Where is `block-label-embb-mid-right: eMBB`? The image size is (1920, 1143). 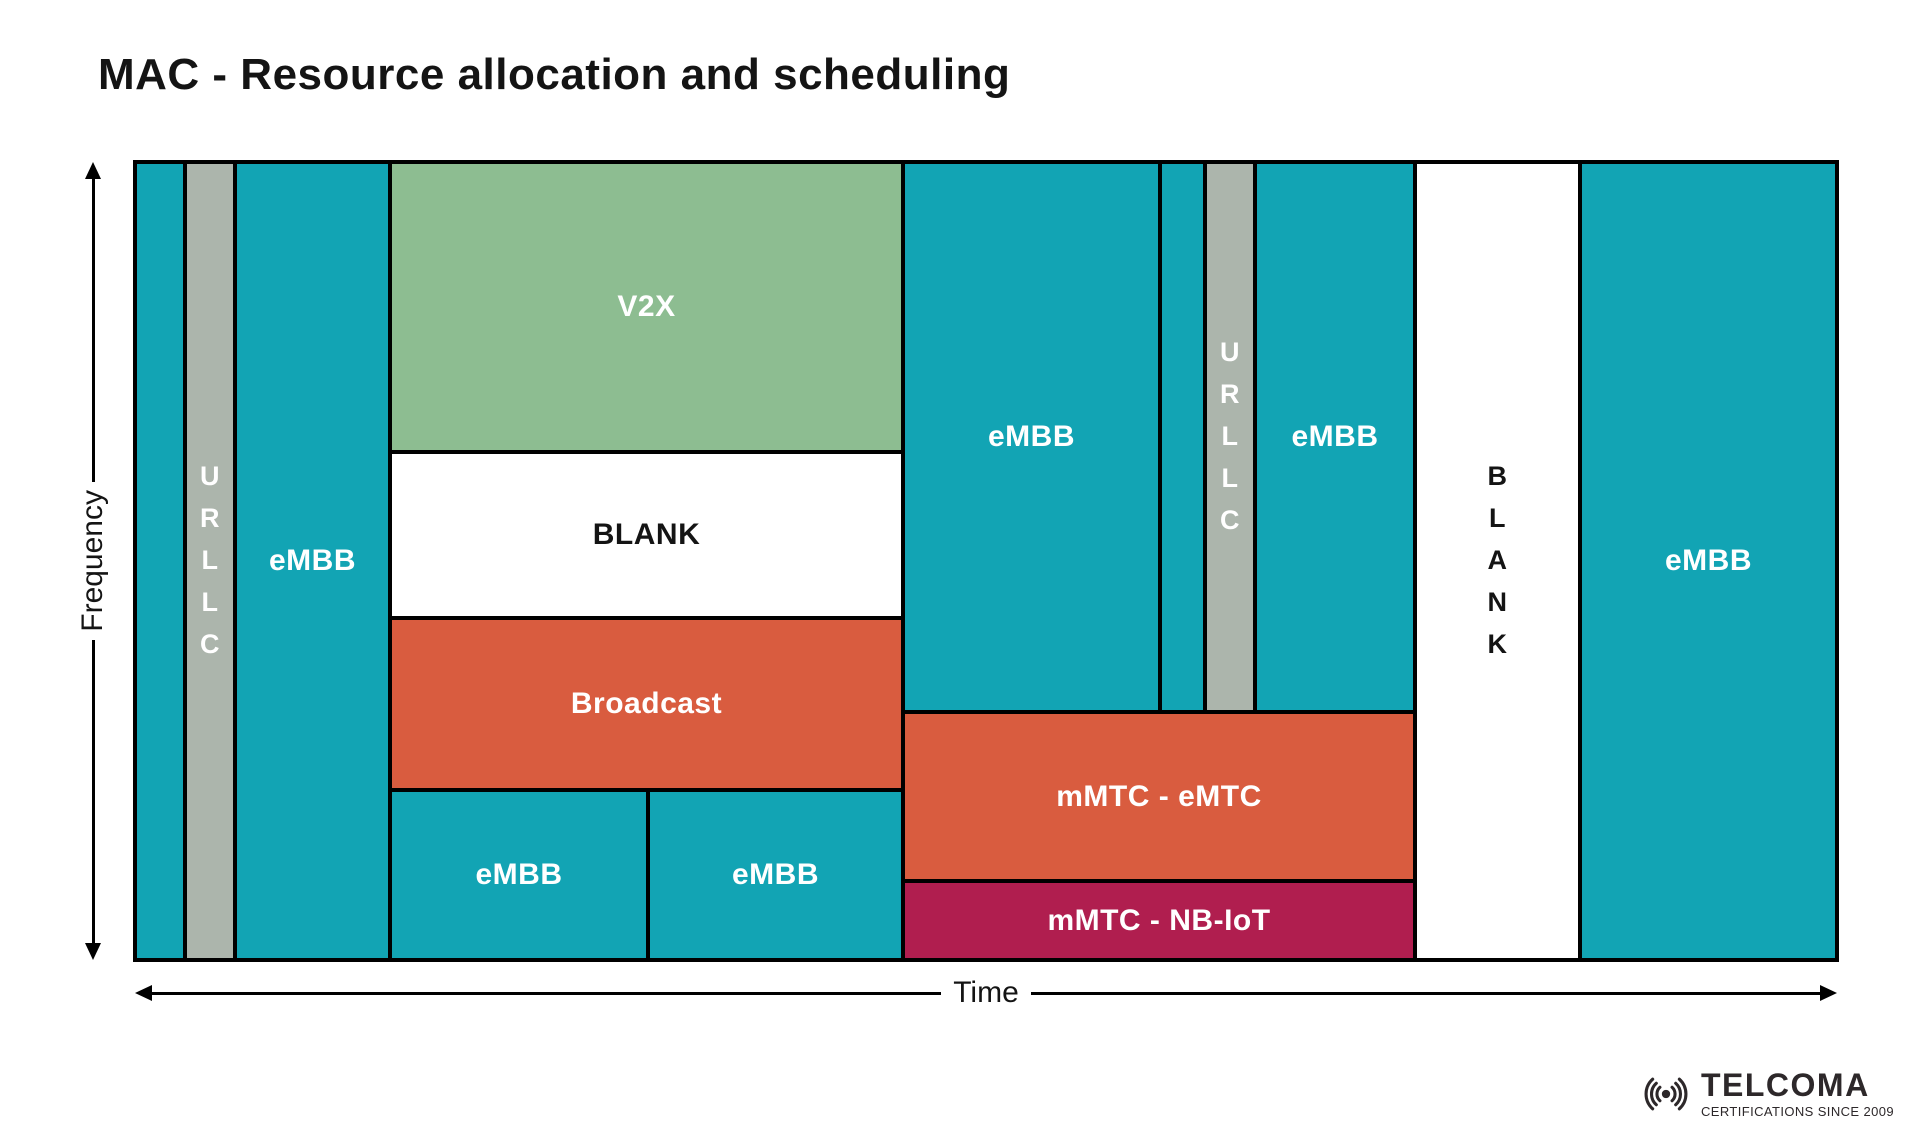
block-label-embb-mid-right: eMBB is located at coordinates (1335, 436).